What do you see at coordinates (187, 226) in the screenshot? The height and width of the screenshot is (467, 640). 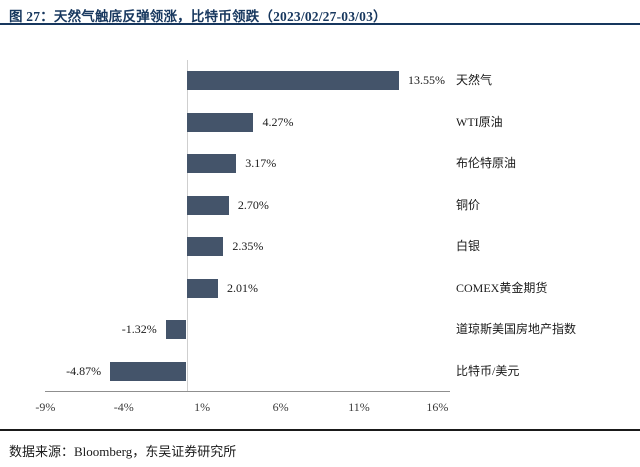 I see `zero-axis-line` at bounding box center [187, 226].